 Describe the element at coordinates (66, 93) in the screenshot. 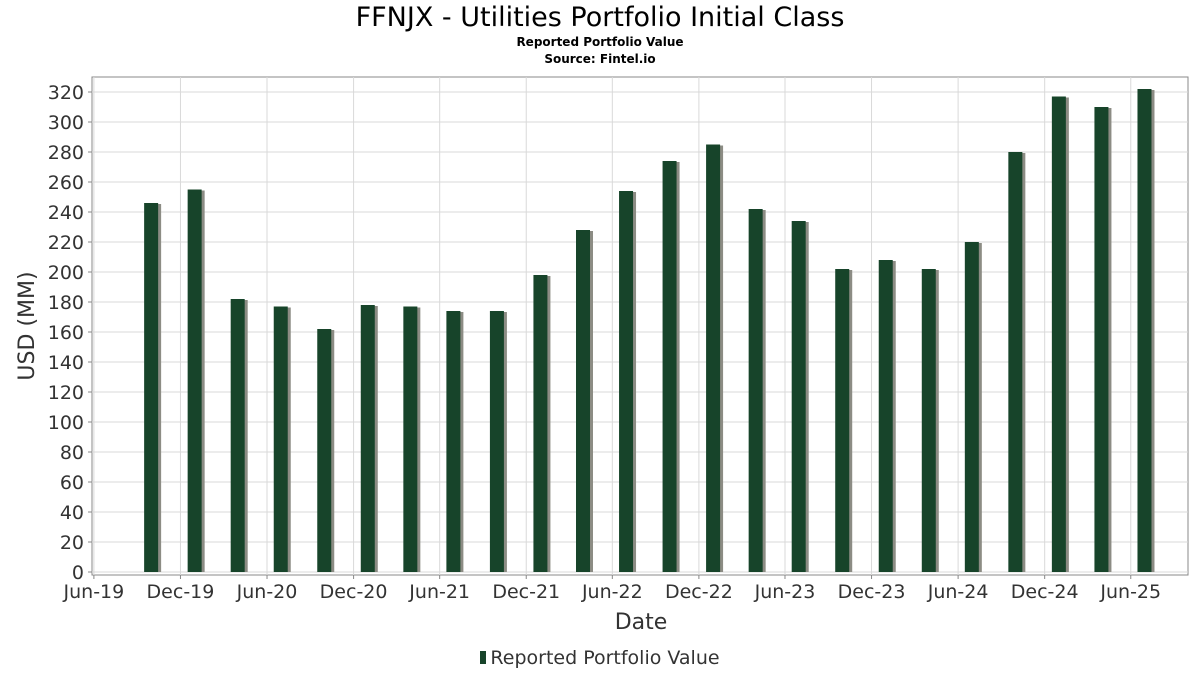

I see `y-tick-label: 320` at that location.